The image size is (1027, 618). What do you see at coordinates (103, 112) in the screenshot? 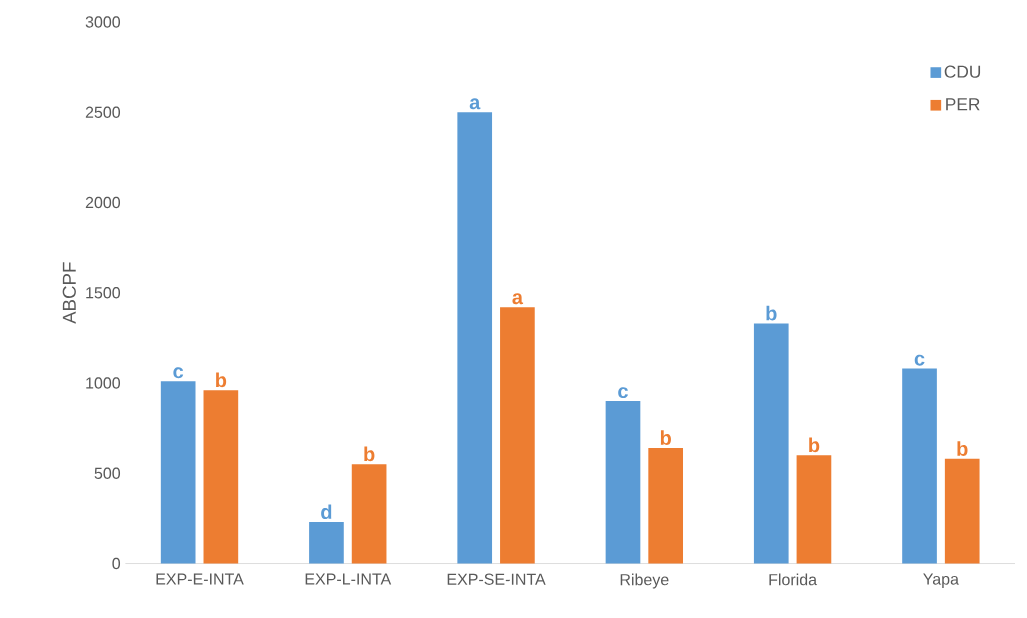
I see `y-tick-label: 2500` at bounding box center [103, 112].